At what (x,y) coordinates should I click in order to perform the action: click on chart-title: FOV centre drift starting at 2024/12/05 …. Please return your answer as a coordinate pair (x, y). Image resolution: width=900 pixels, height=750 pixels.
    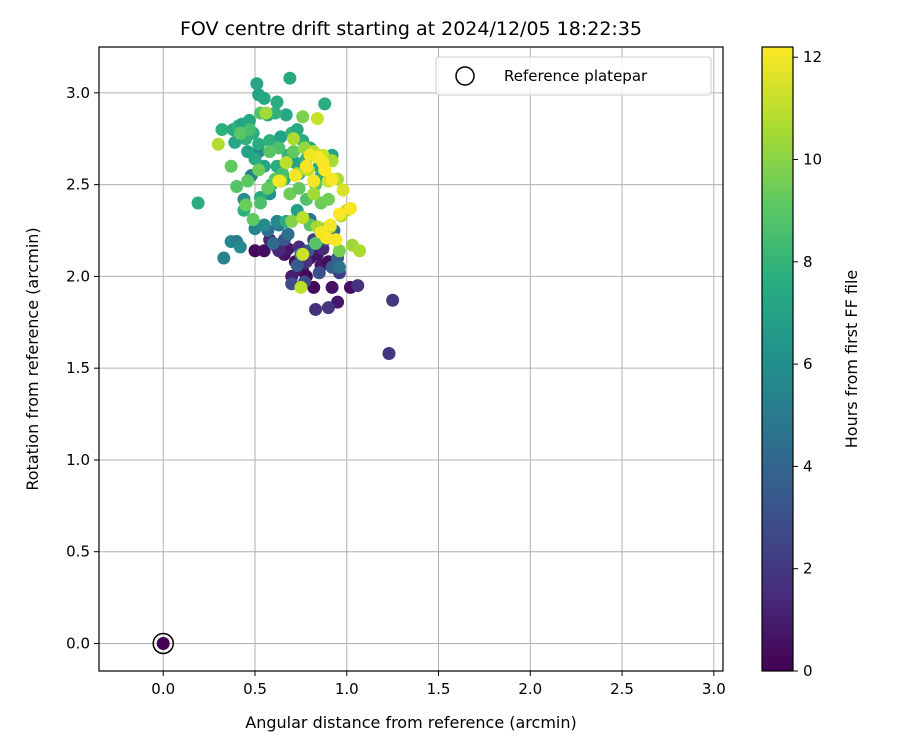
    Looking at the image, I should click on (411, 29).